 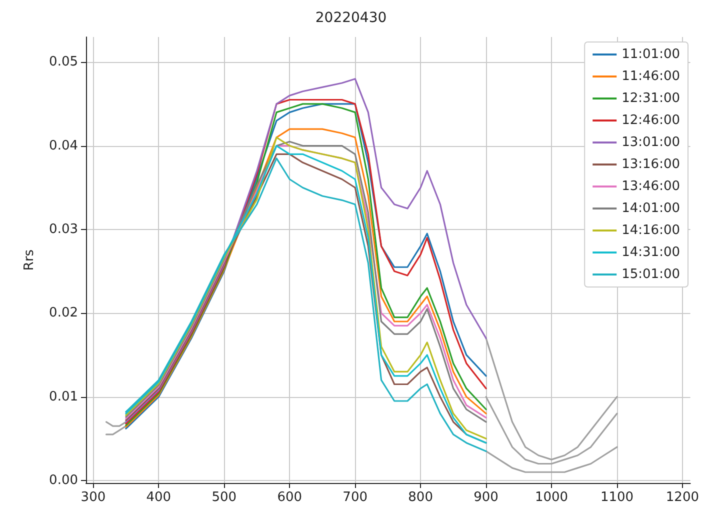 I want to click on x-tick-label: 500, so click(x=224, y=497).